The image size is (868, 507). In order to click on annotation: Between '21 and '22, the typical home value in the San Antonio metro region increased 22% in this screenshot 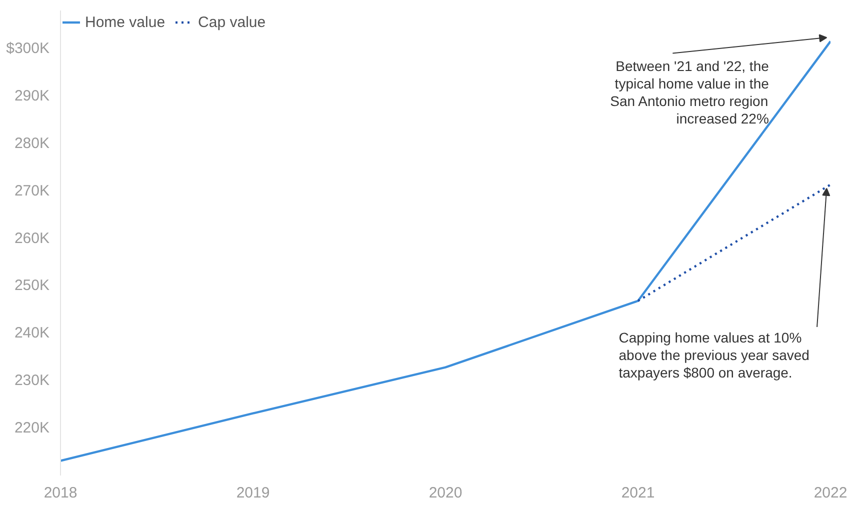, I will do `click(690, 92)`.